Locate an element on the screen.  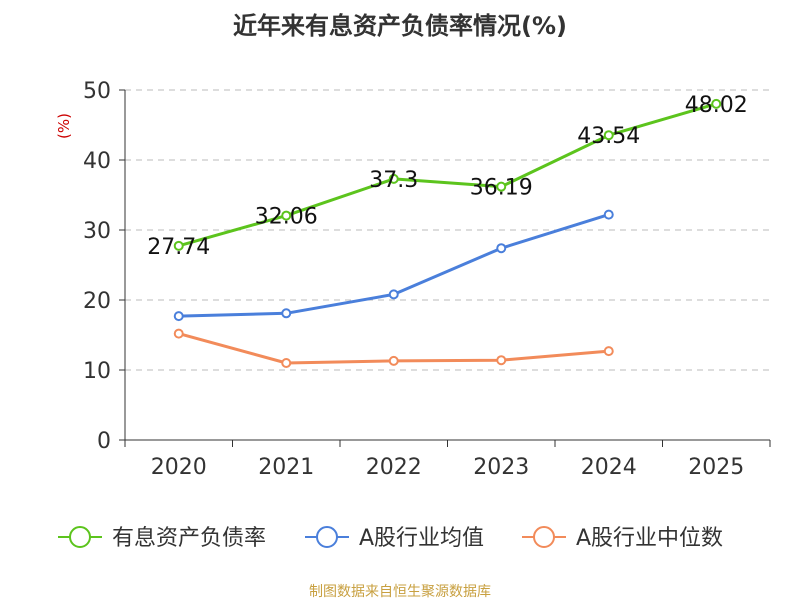
y-tick-label: 50 is located at coordinates (97, 91).